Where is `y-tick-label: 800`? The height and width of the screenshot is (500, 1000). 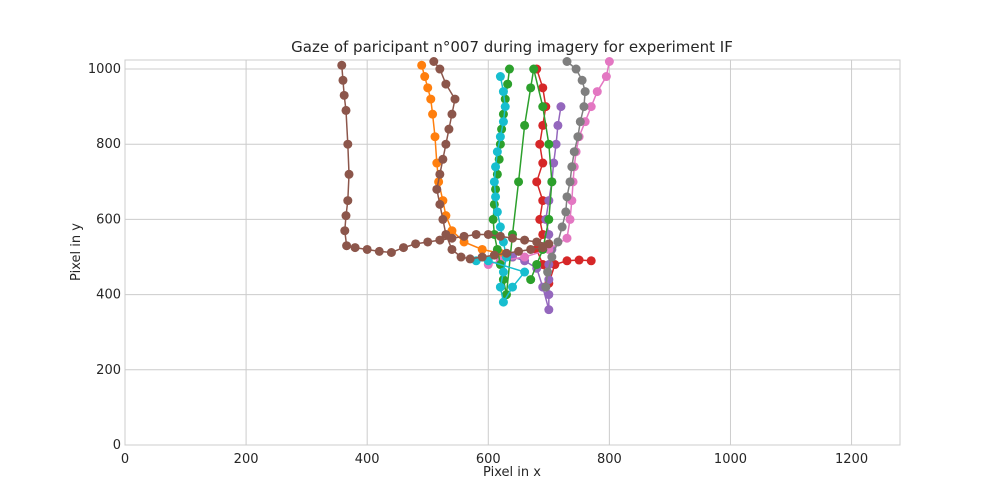 y-tick-label: 800 is located at coordinates (108, 144).